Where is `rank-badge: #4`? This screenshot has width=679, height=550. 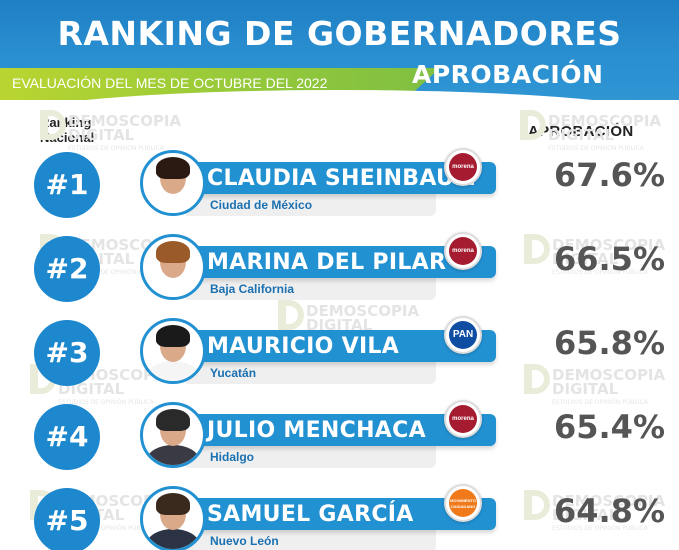
rank-badge: #4 is located at coordinates (67, 437).